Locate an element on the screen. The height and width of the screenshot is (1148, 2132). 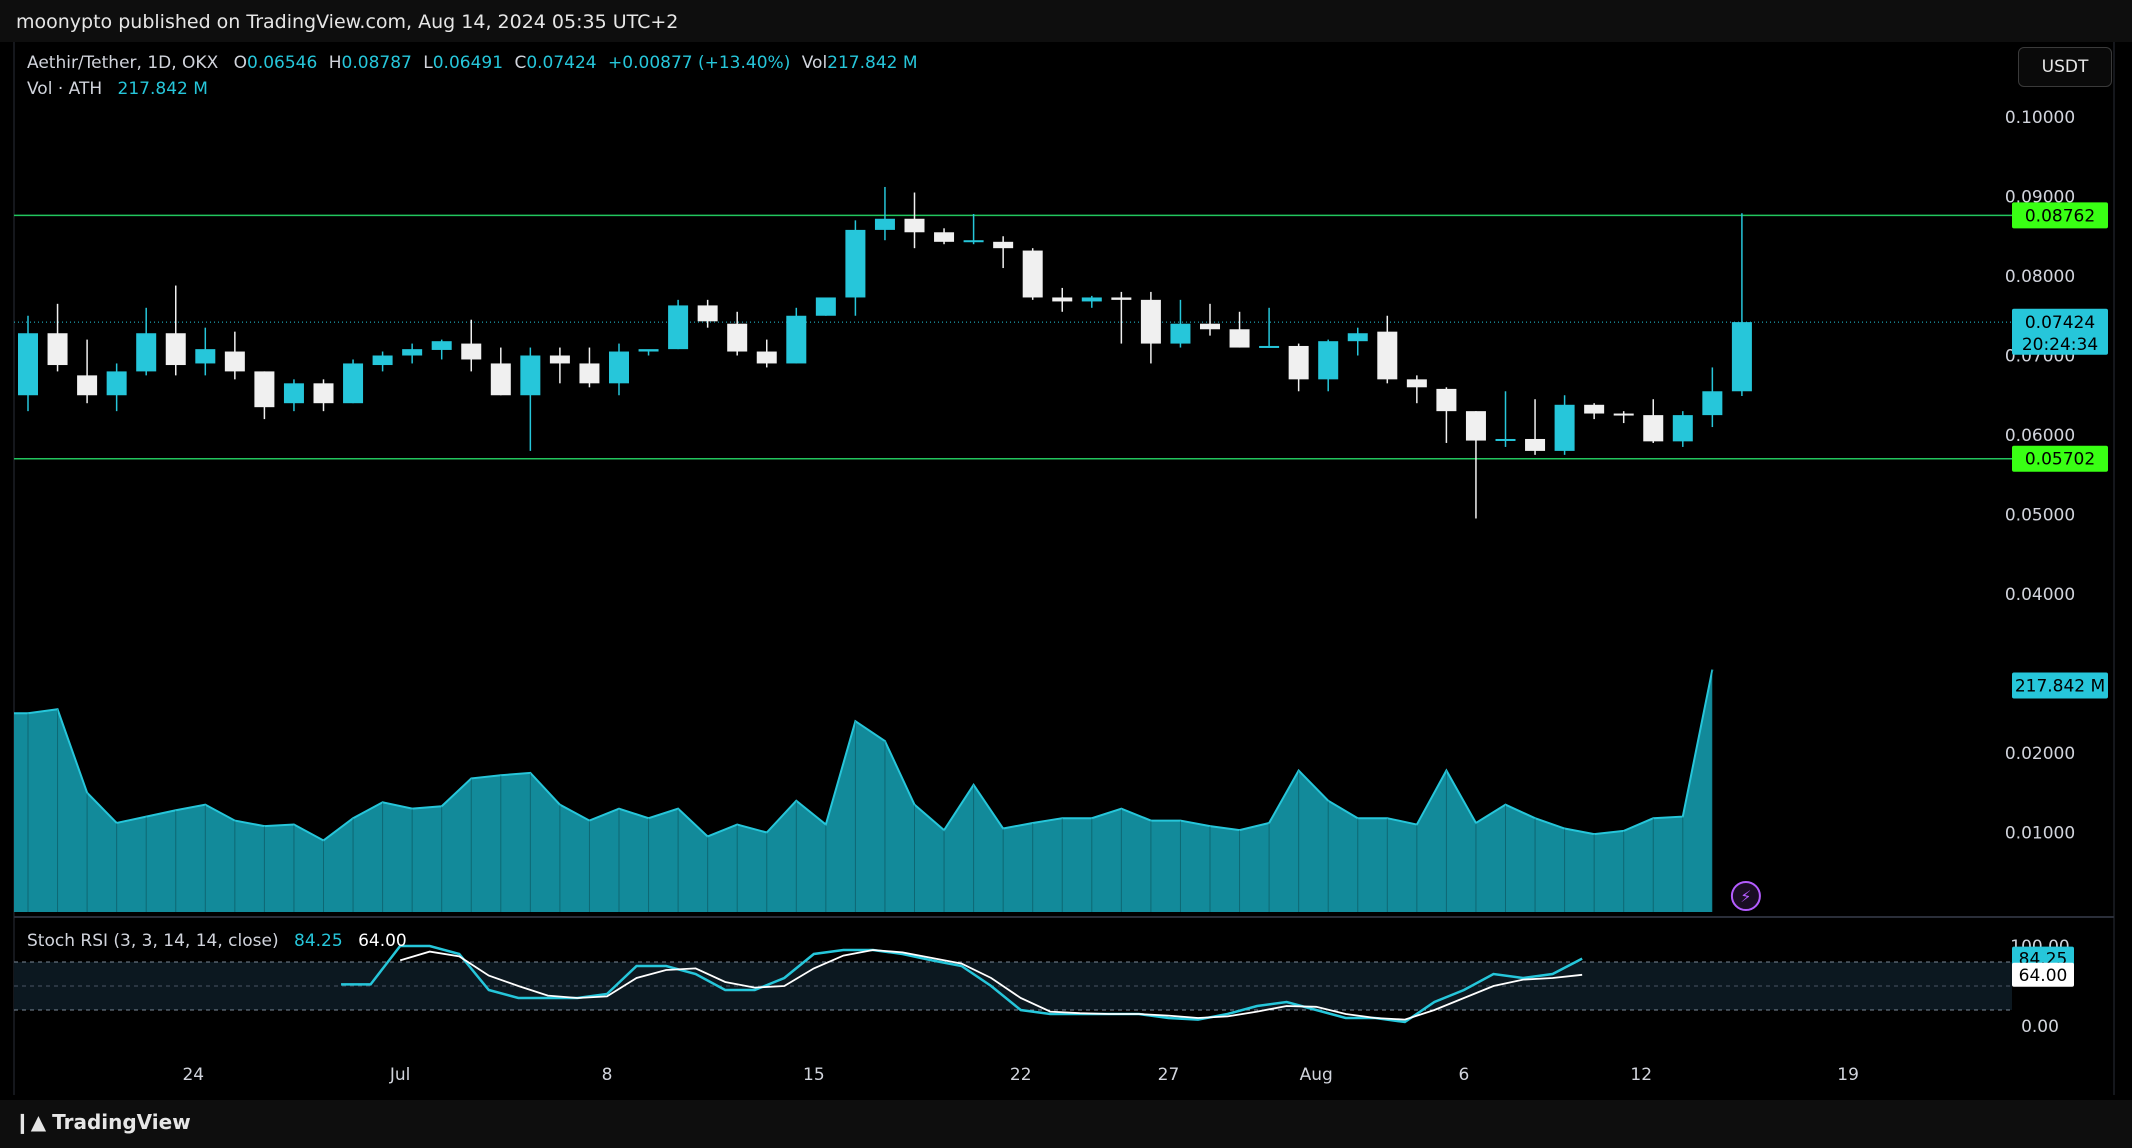
time-axis-tick: Aug is located at coordinates (1316, 1075).